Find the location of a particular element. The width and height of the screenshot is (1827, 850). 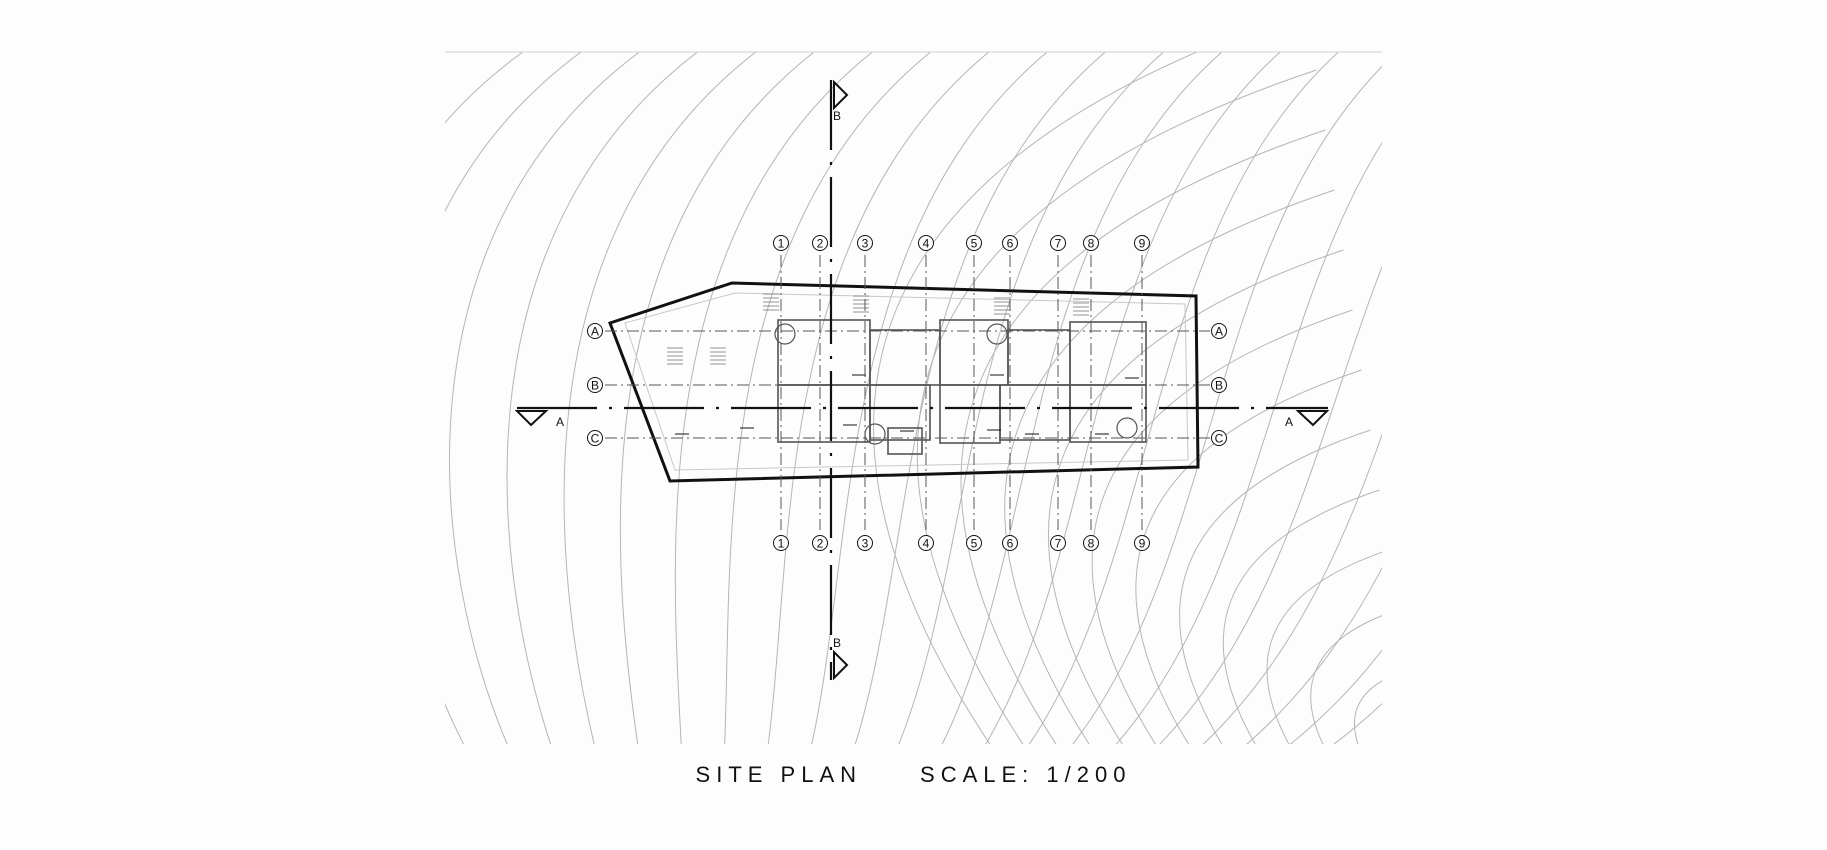

column-grid-label: 8 is located at coordinates (1091, 244).